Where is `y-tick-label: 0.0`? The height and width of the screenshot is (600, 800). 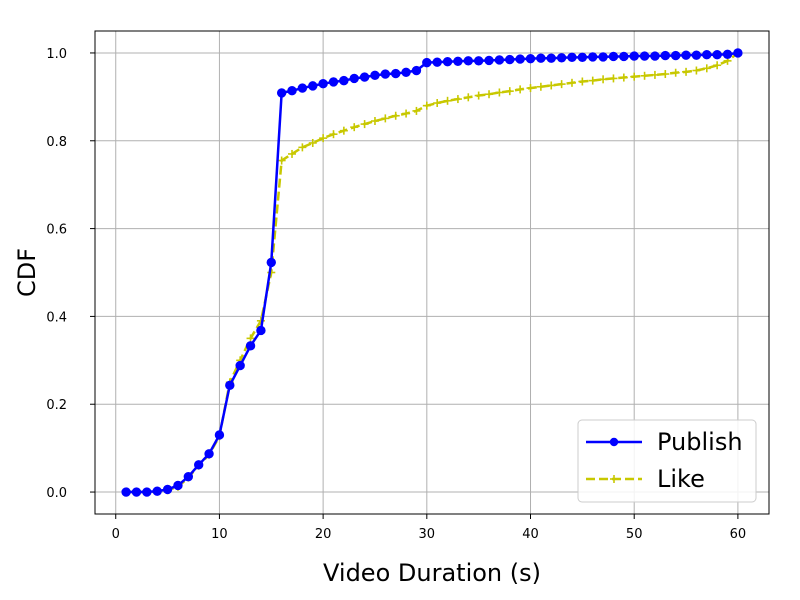
y-tick-label: 0.0 is located at coordinates (56, 493).